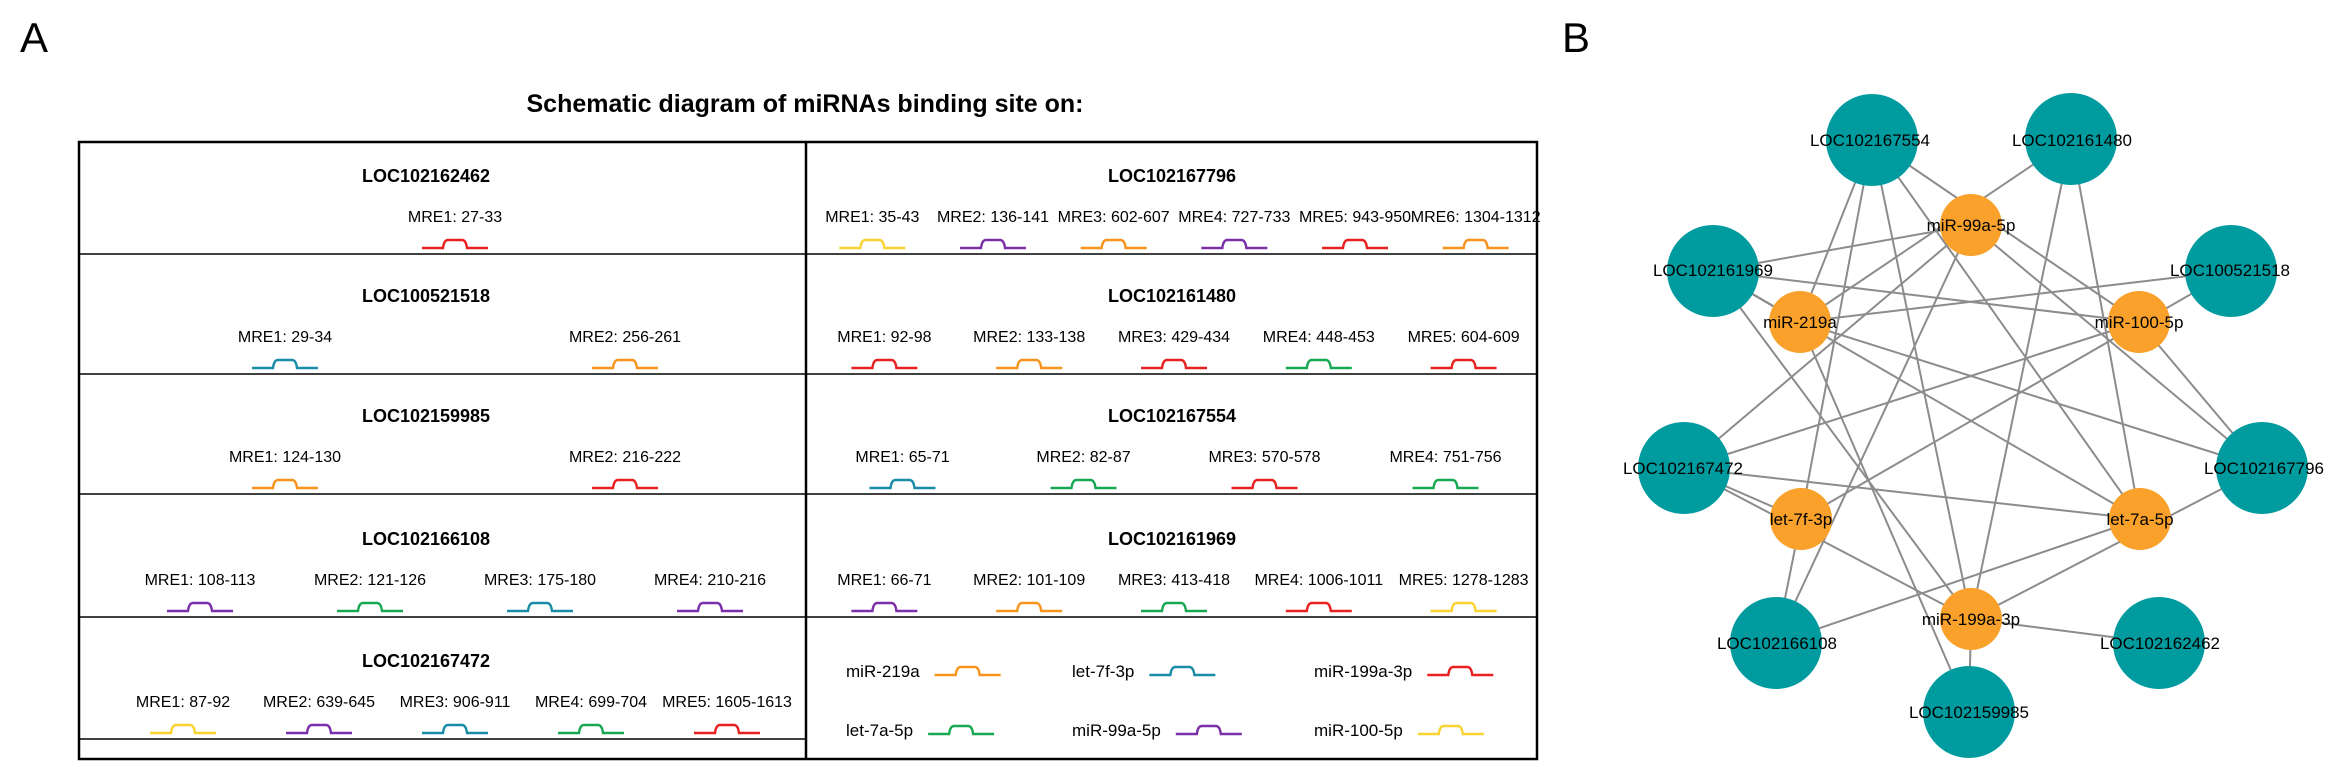 This screenshot has height=780, width=2341. I want to click on mre-label: MRE1: 65-71, so click(902, 457).